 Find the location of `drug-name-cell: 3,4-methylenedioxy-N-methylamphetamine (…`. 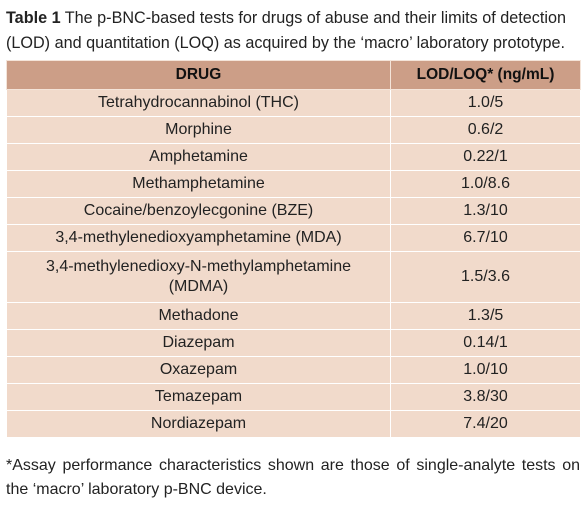

drug-name-cell: 3,4-methylenedioxy-N-methylamphetamine (… is located at coordinates (198, 277).